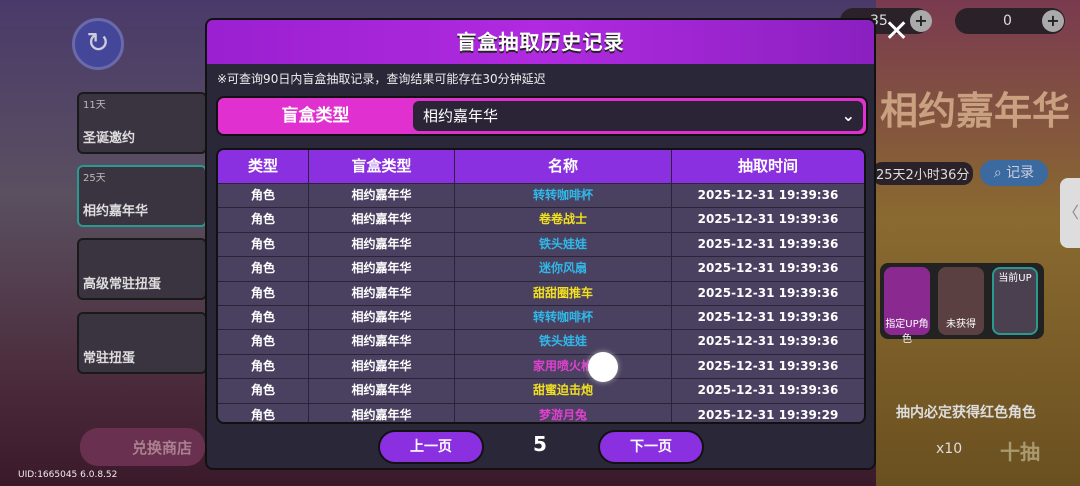  Describe the element at coordinates (651, 447) in the screenshot. I see `next-page-button: 下一页` at that location.